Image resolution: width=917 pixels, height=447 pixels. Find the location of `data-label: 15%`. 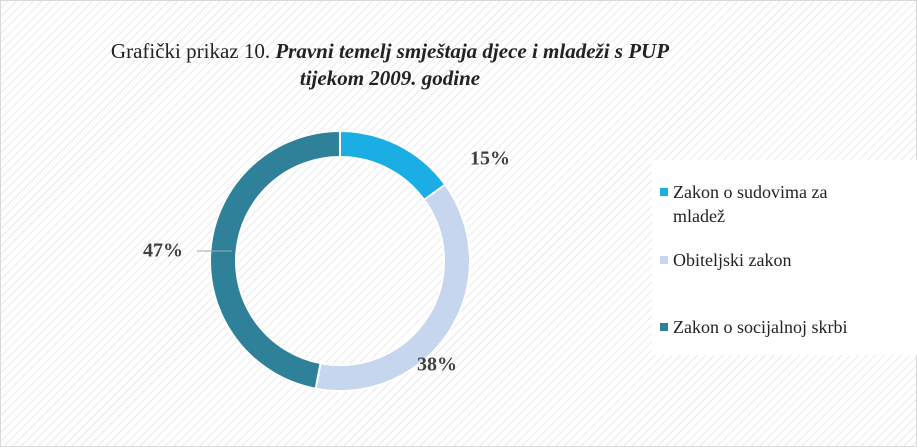

data-label: 15% is located at coordinates (490, 159).